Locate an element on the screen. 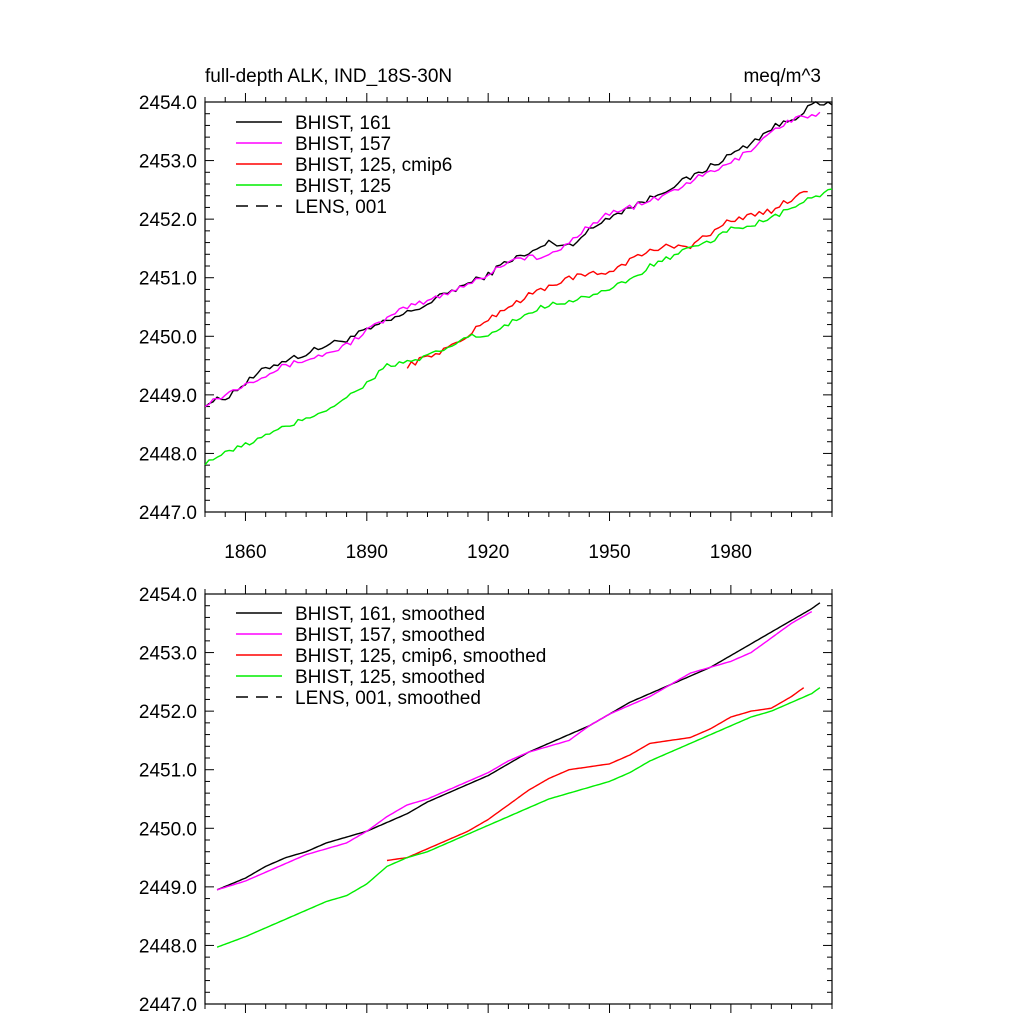  x-tick-label: 1860 is located at coordinates (245, 552).